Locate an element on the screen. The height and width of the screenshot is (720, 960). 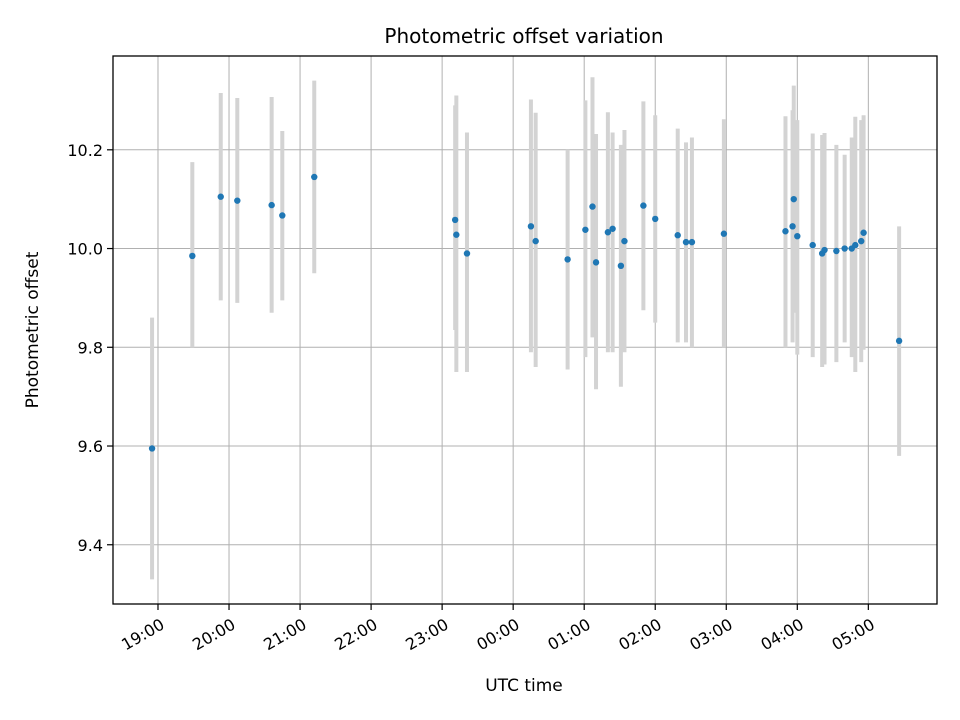
y-tick-label: 10.0 is located at coordinates (85, 249).